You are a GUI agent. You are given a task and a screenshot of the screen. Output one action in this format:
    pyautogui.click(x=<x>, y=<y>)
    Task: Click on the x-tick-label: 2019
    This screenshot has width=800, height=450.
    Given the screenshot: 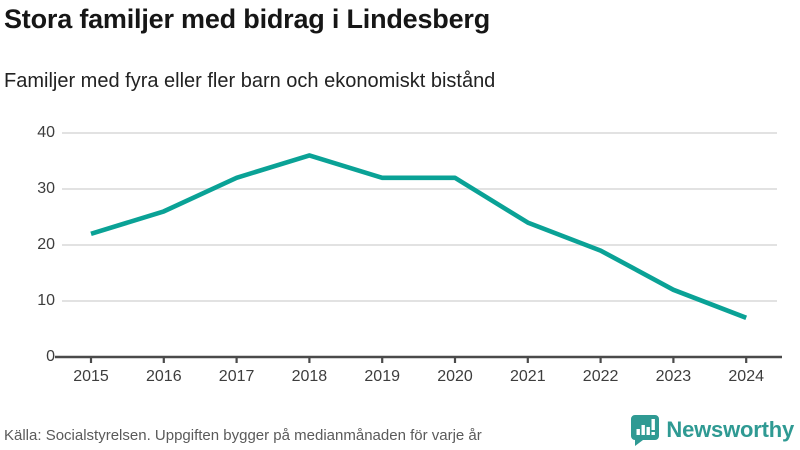 What is the action you would take?
    pyautogui.click(x=382, y=376)
    